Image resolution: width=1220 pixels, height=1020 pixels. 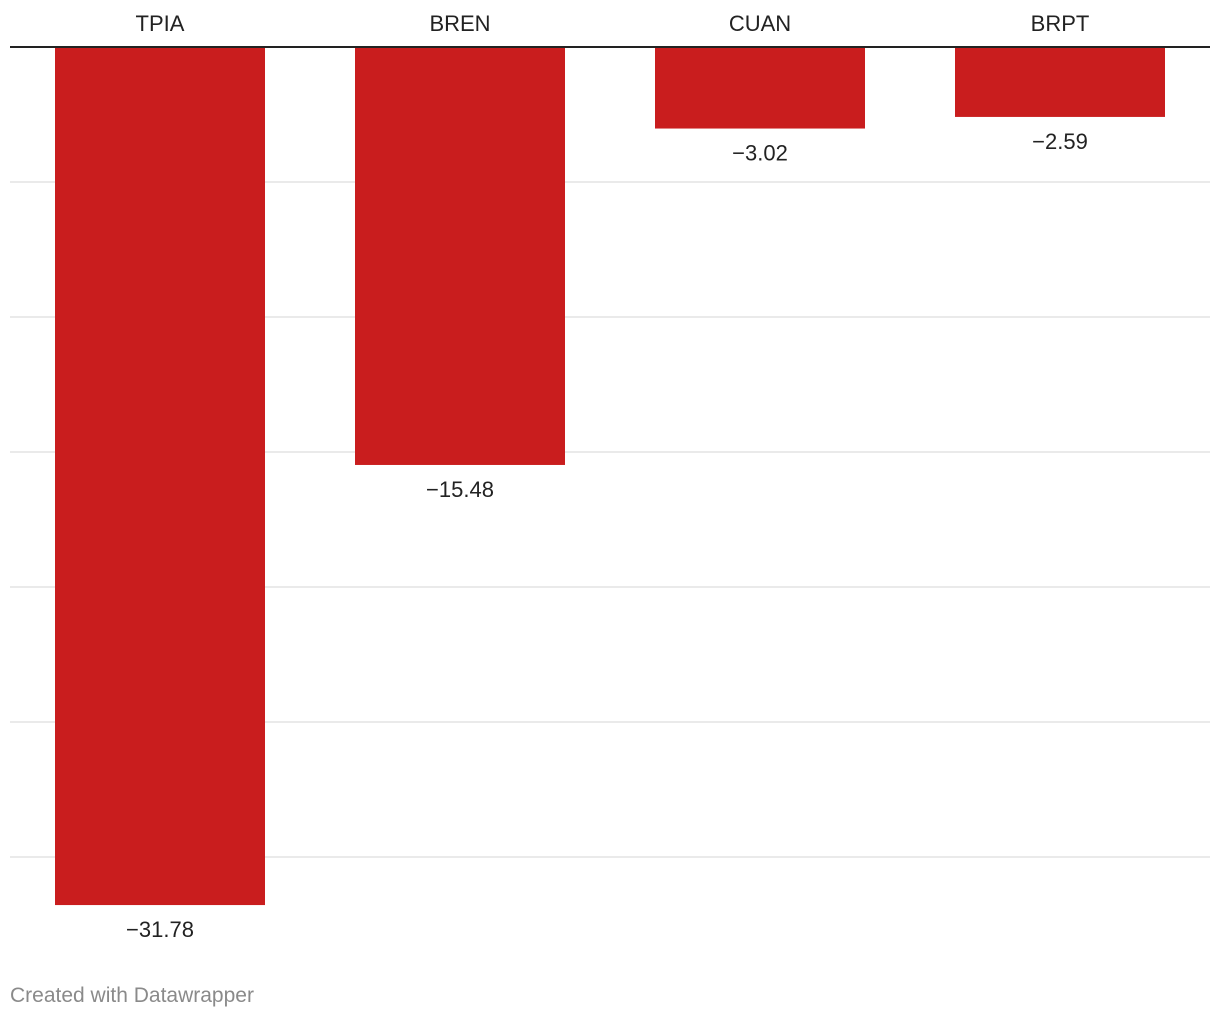 I want to click on bar-cuan, so click(x=760, y=88).